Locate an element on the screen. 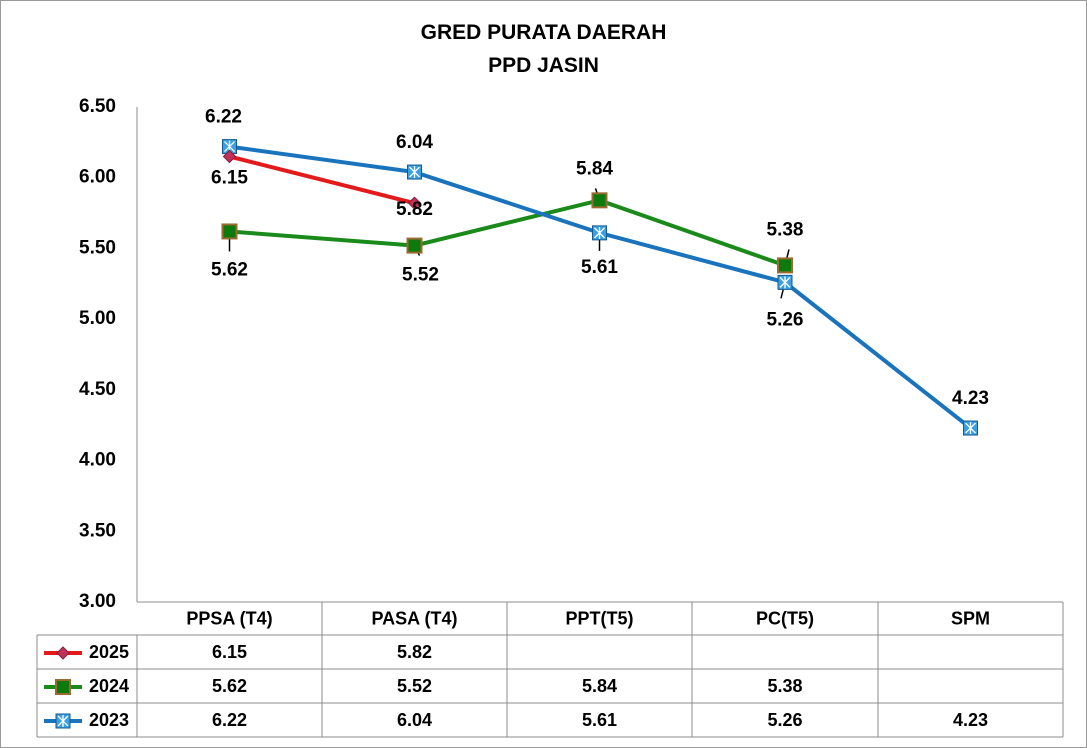 This screenshot has height=748, width=1087. table-cell-value: 6.15 is located at coordinates (229, 652).